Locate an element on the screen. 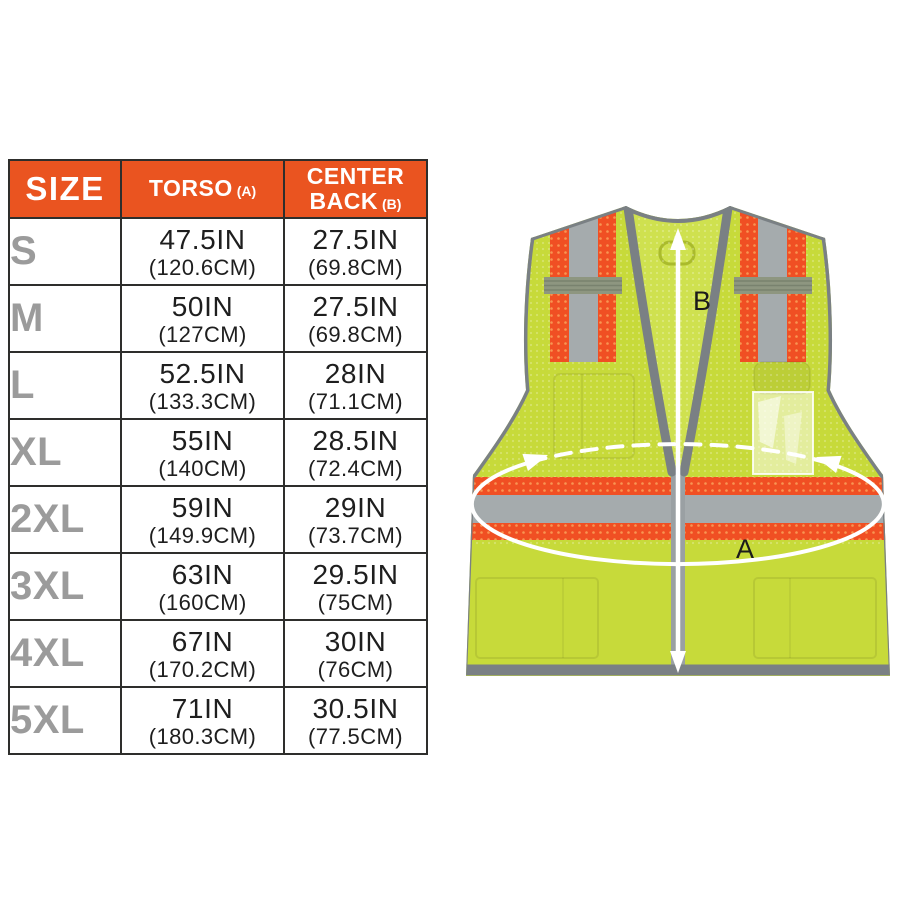 This screenshot has height=900, width=900. size-cell: 4XL is located at coordinates (65, 653).